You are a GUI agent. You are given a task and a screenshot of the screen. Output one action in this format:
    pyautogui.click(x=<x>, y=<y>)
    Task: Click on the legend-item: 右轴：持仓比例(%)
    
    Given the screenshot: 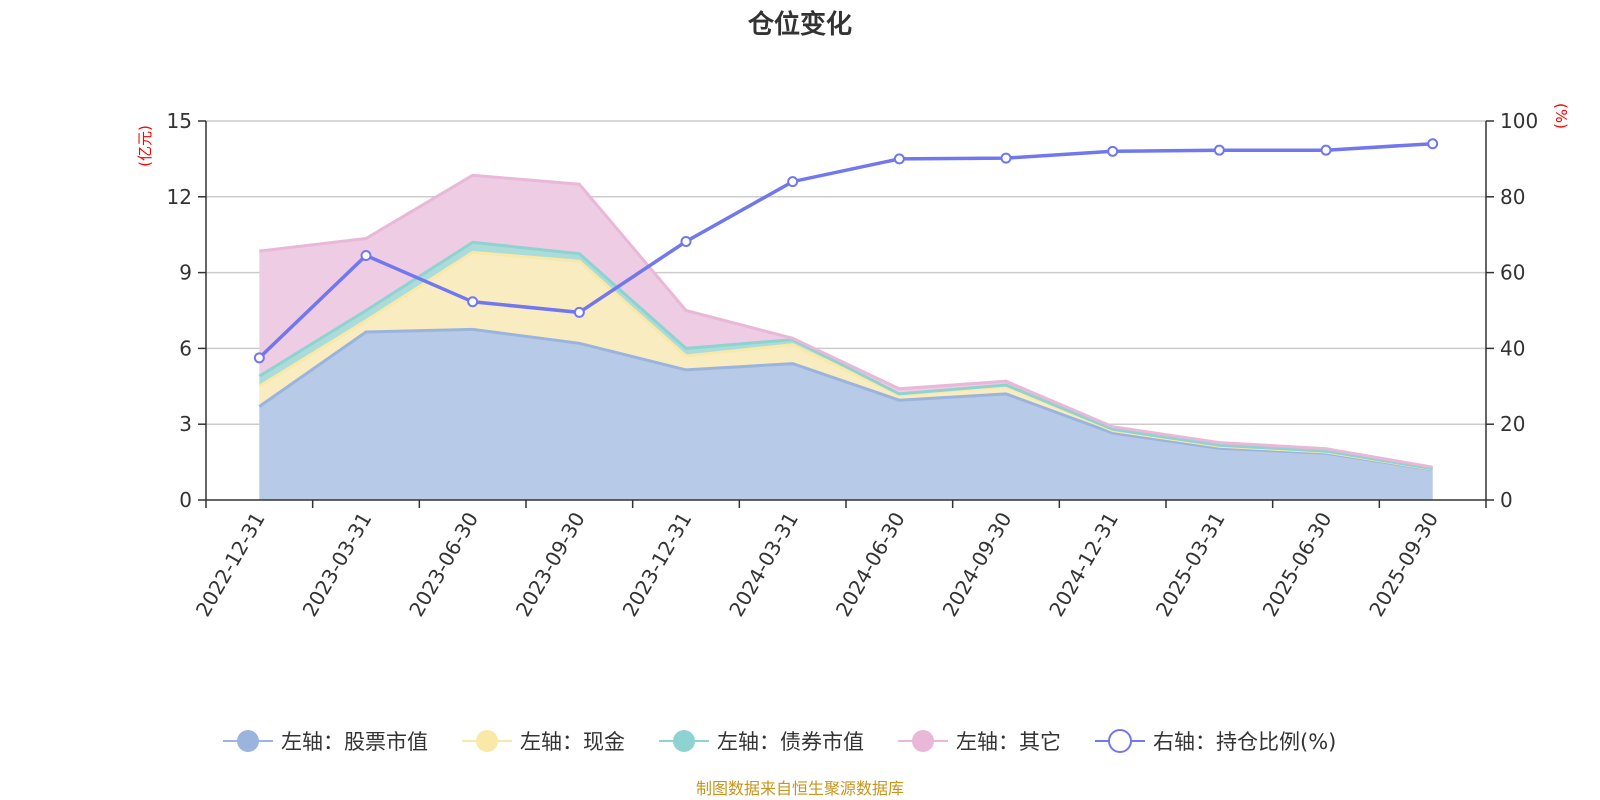 What is the action you would take?
    pyautogui.click(x=1215, y=741)
    